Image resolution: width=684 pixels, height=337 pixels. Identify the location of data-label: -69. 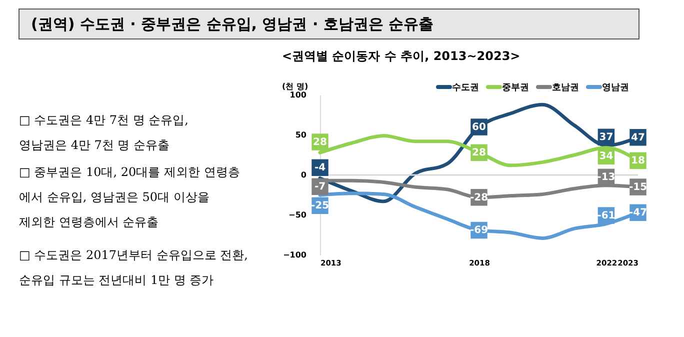
(479, 230).